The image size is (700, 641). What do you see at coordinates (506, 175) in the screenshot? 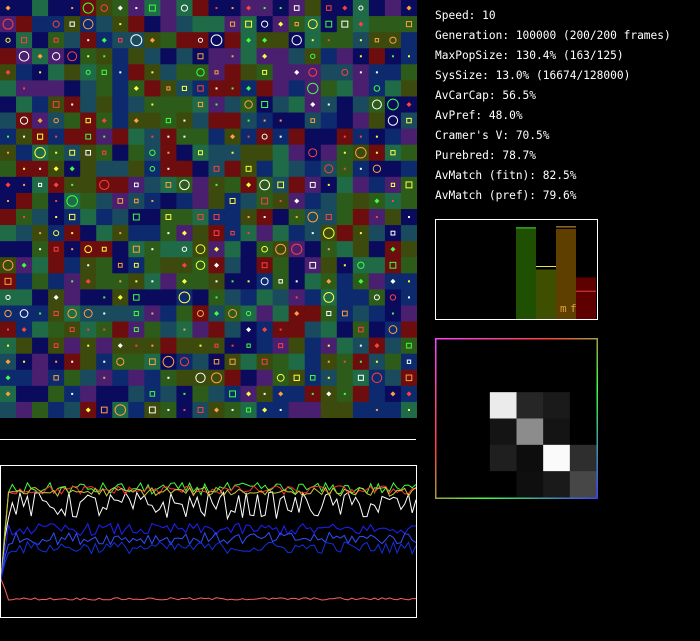
I see `stat-av-match-fitn: AvMatch (fitn): 82.5%` at bounding box center [506, 175].